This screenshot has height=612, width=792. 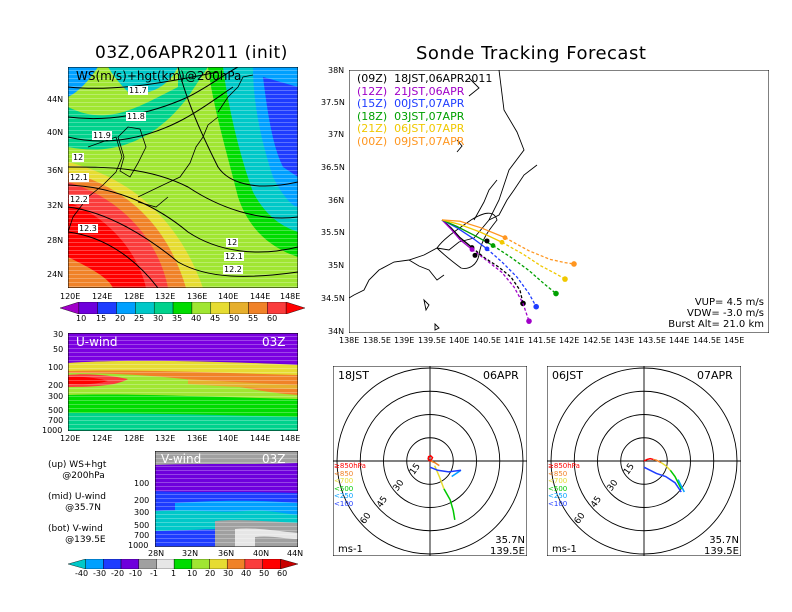 What do you see at coordinates (429, 91) in the screenshot?
I see `legend-text: 21JST,06APR` at bounding box center [429, 91].